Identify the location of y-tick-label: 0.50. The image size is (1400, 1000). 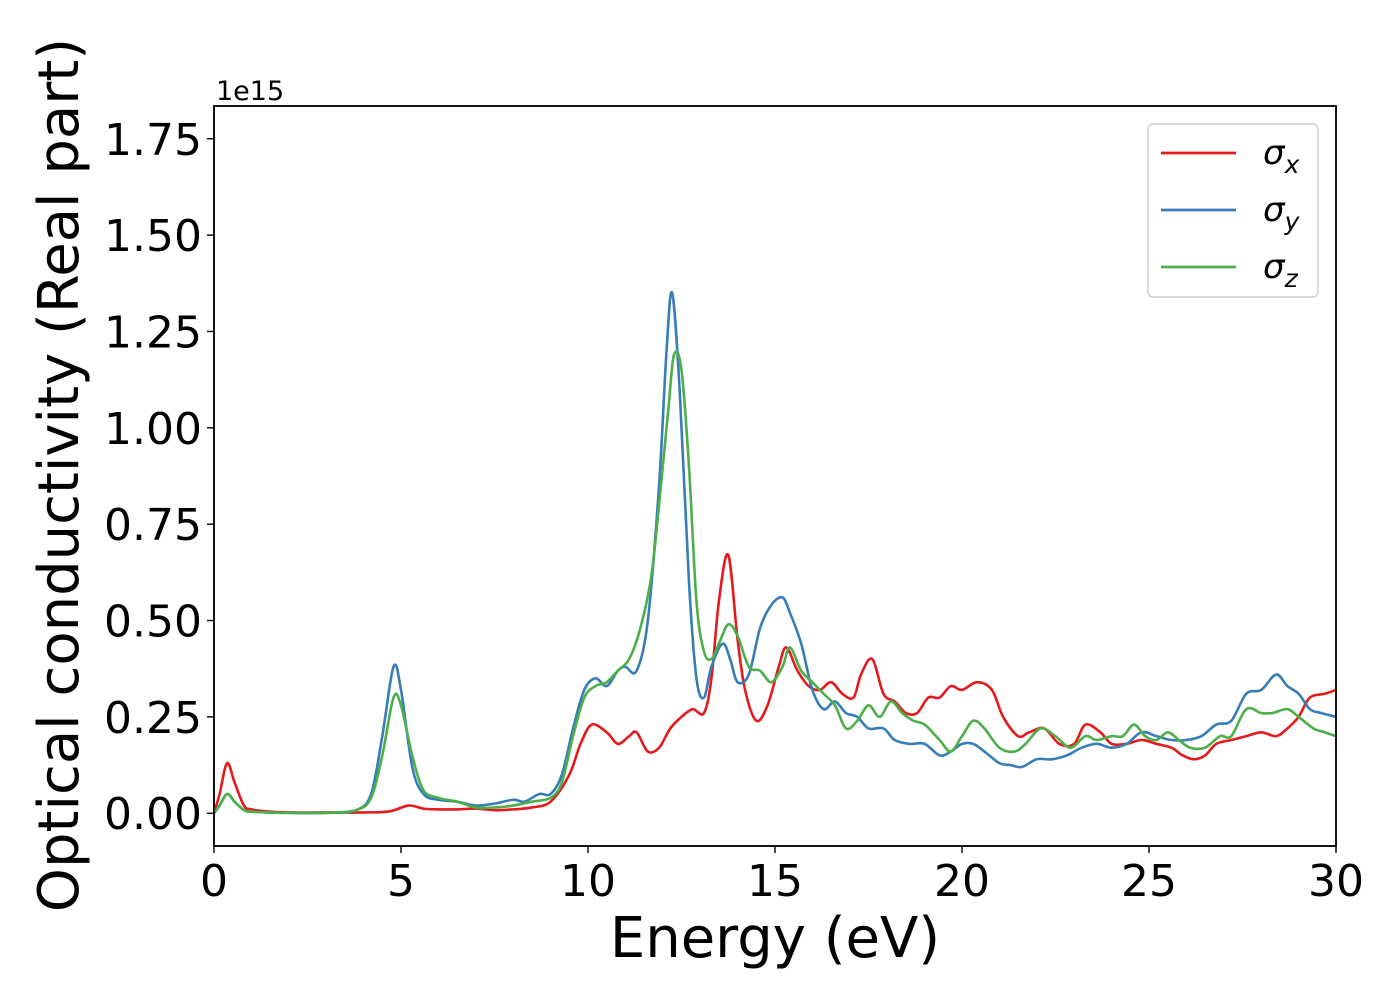
(153, 622).